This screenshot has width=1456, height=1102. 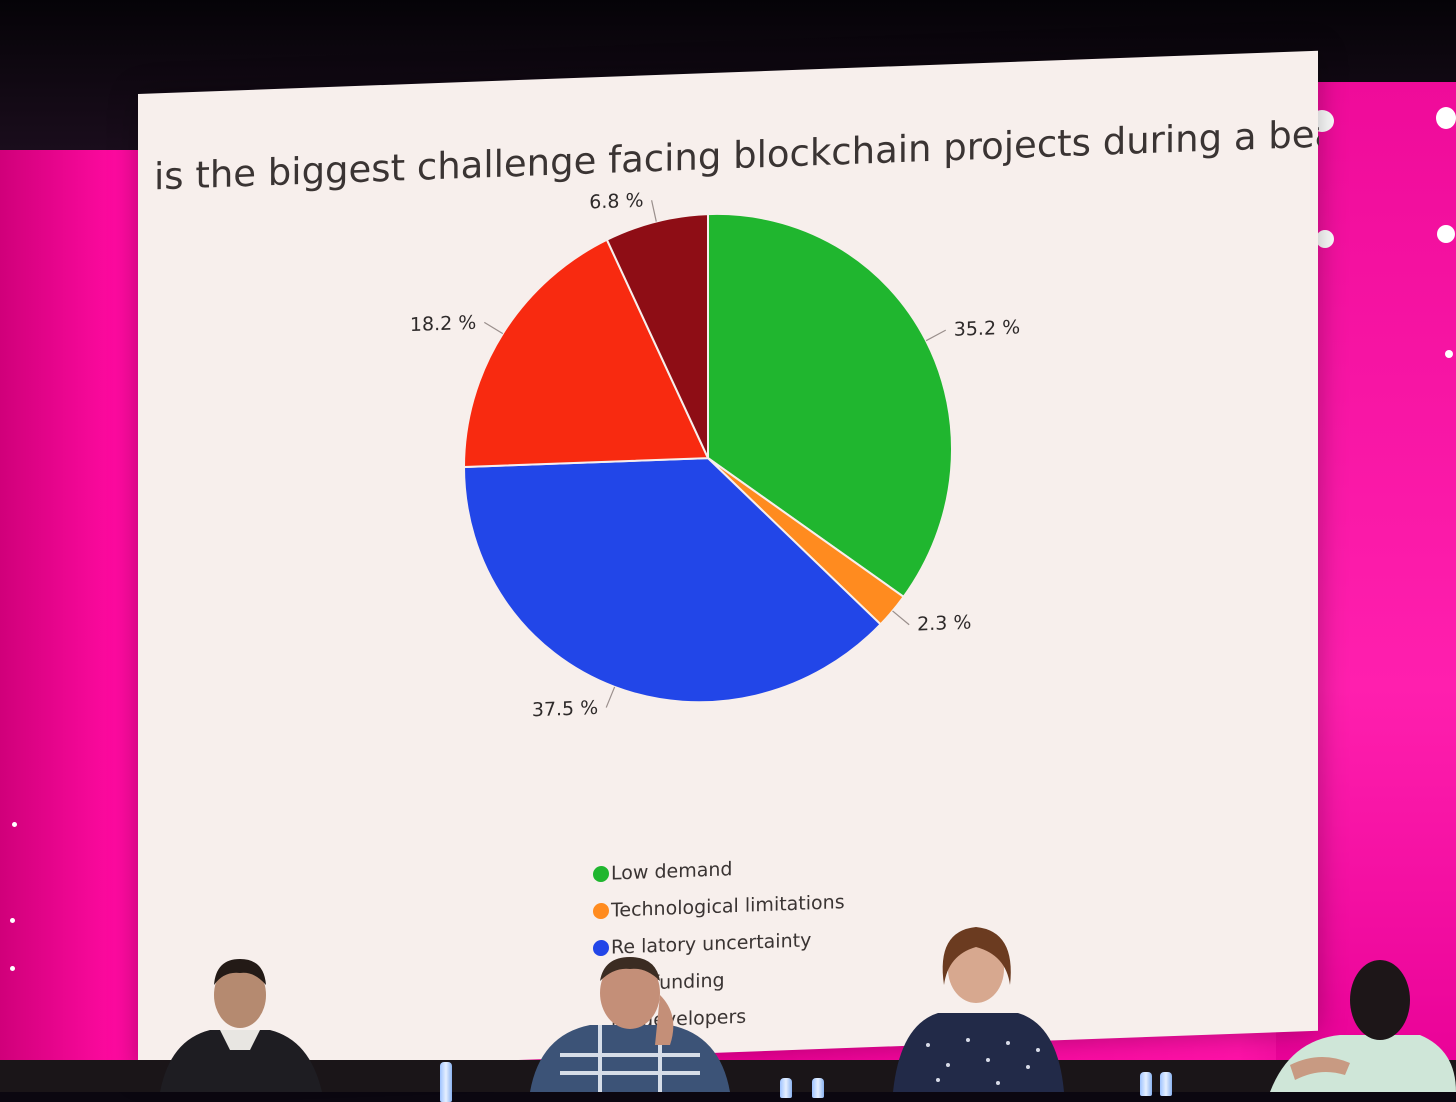 I want to click on legend-label: Technological limitations, so click(x=728, y=906).